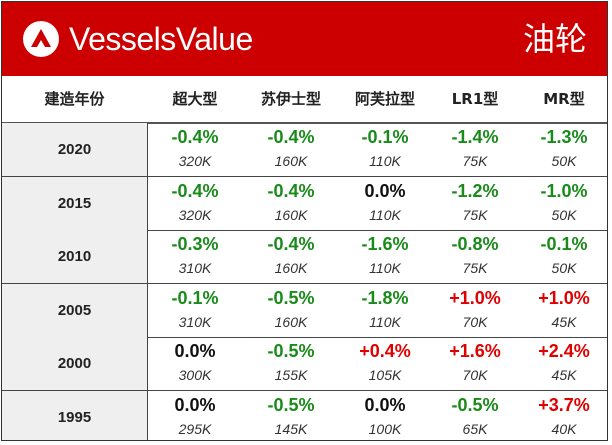 Image resolution: width=612 pixels, height=445 pixels. What do you see at coordinates (563, 363) in the screenshot?
I see `value-cell-mr: +2.4% 45K` at bounding box center [563, 363].